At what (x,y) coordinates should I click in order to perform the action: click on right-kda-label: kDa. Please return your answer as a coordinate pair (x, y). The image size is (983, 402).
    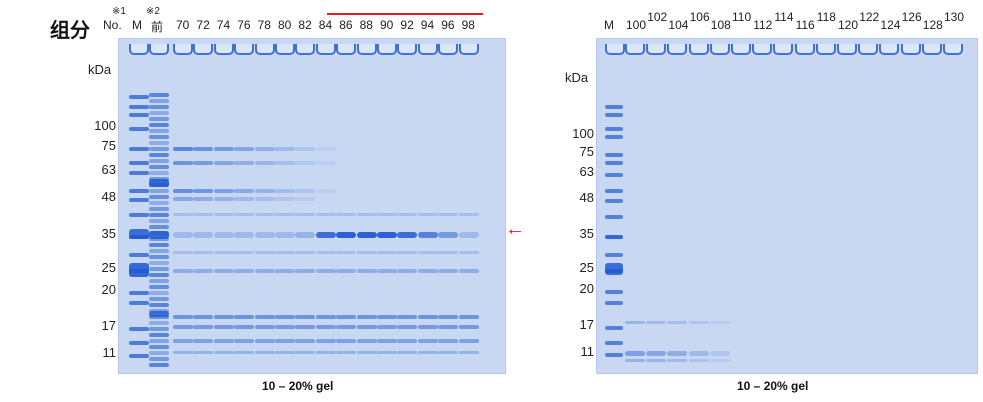
    Looking at the image, I should click on (577, 77).